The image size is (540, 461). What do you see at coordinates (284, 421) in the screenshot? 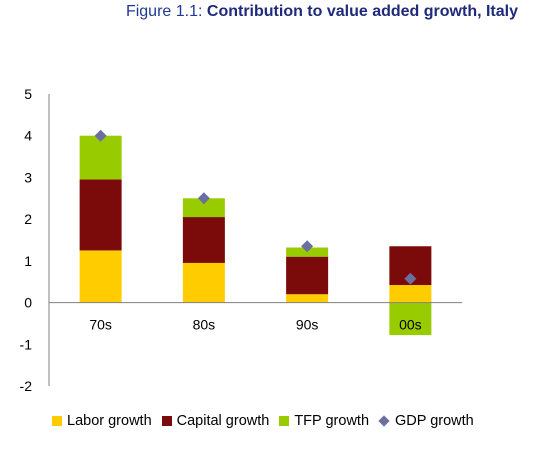
I see `legend-swatch-tfp` at bounding box center [284, 421].